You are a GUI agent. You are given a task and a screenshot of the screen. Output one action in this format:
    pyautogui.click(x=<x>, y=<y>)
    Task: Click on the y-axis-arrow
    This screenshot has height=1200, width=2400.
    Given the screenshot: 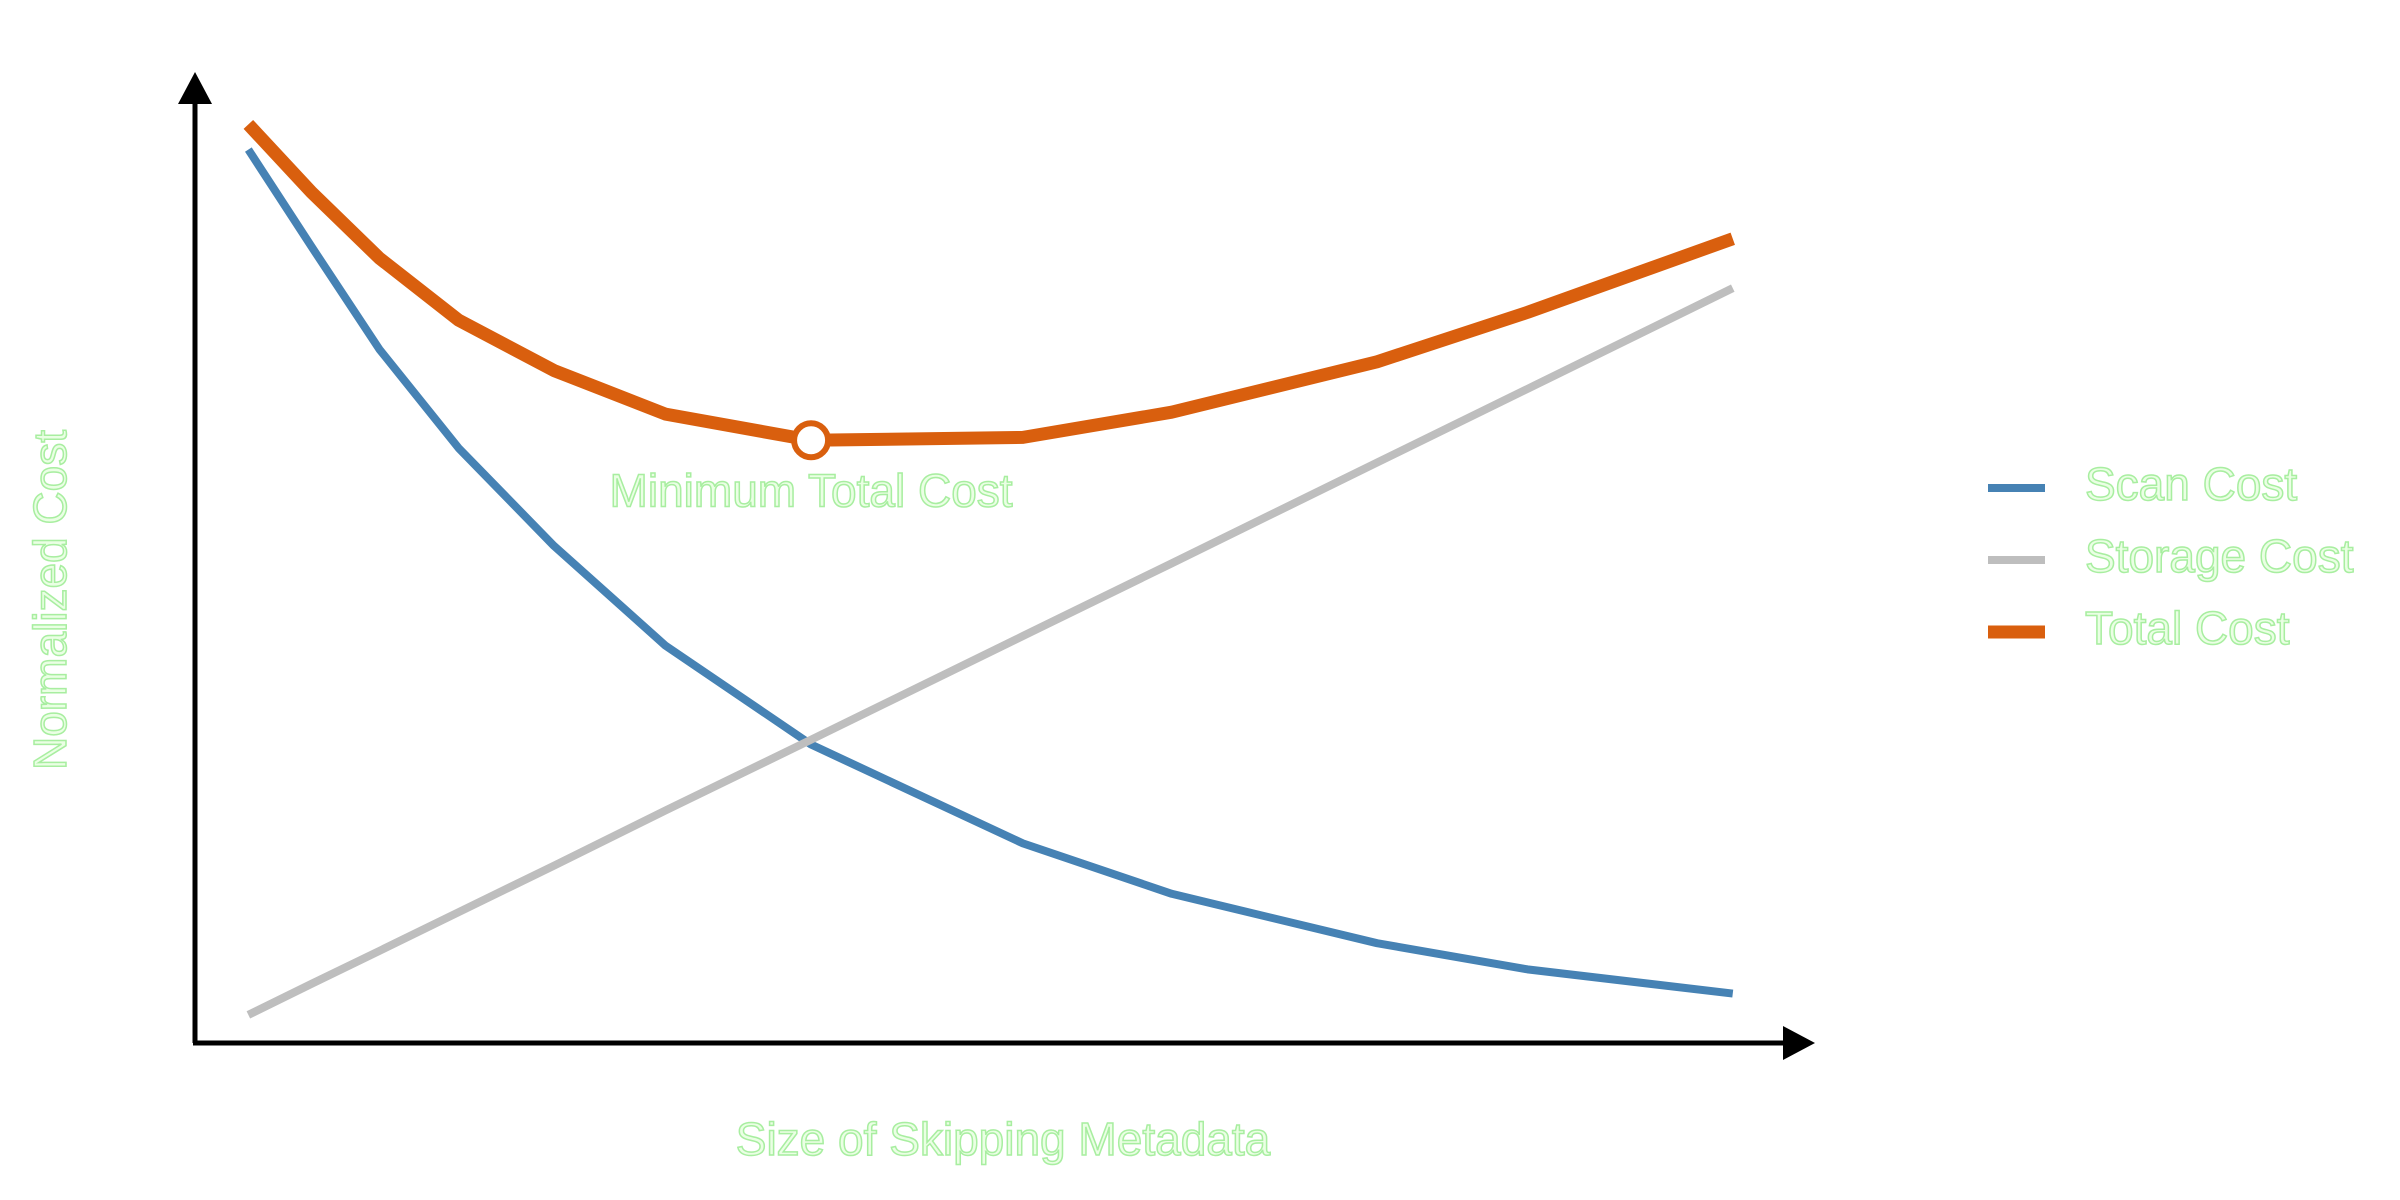 What is the action you would take?
    pyautogui.click(x=195, y=88)
    